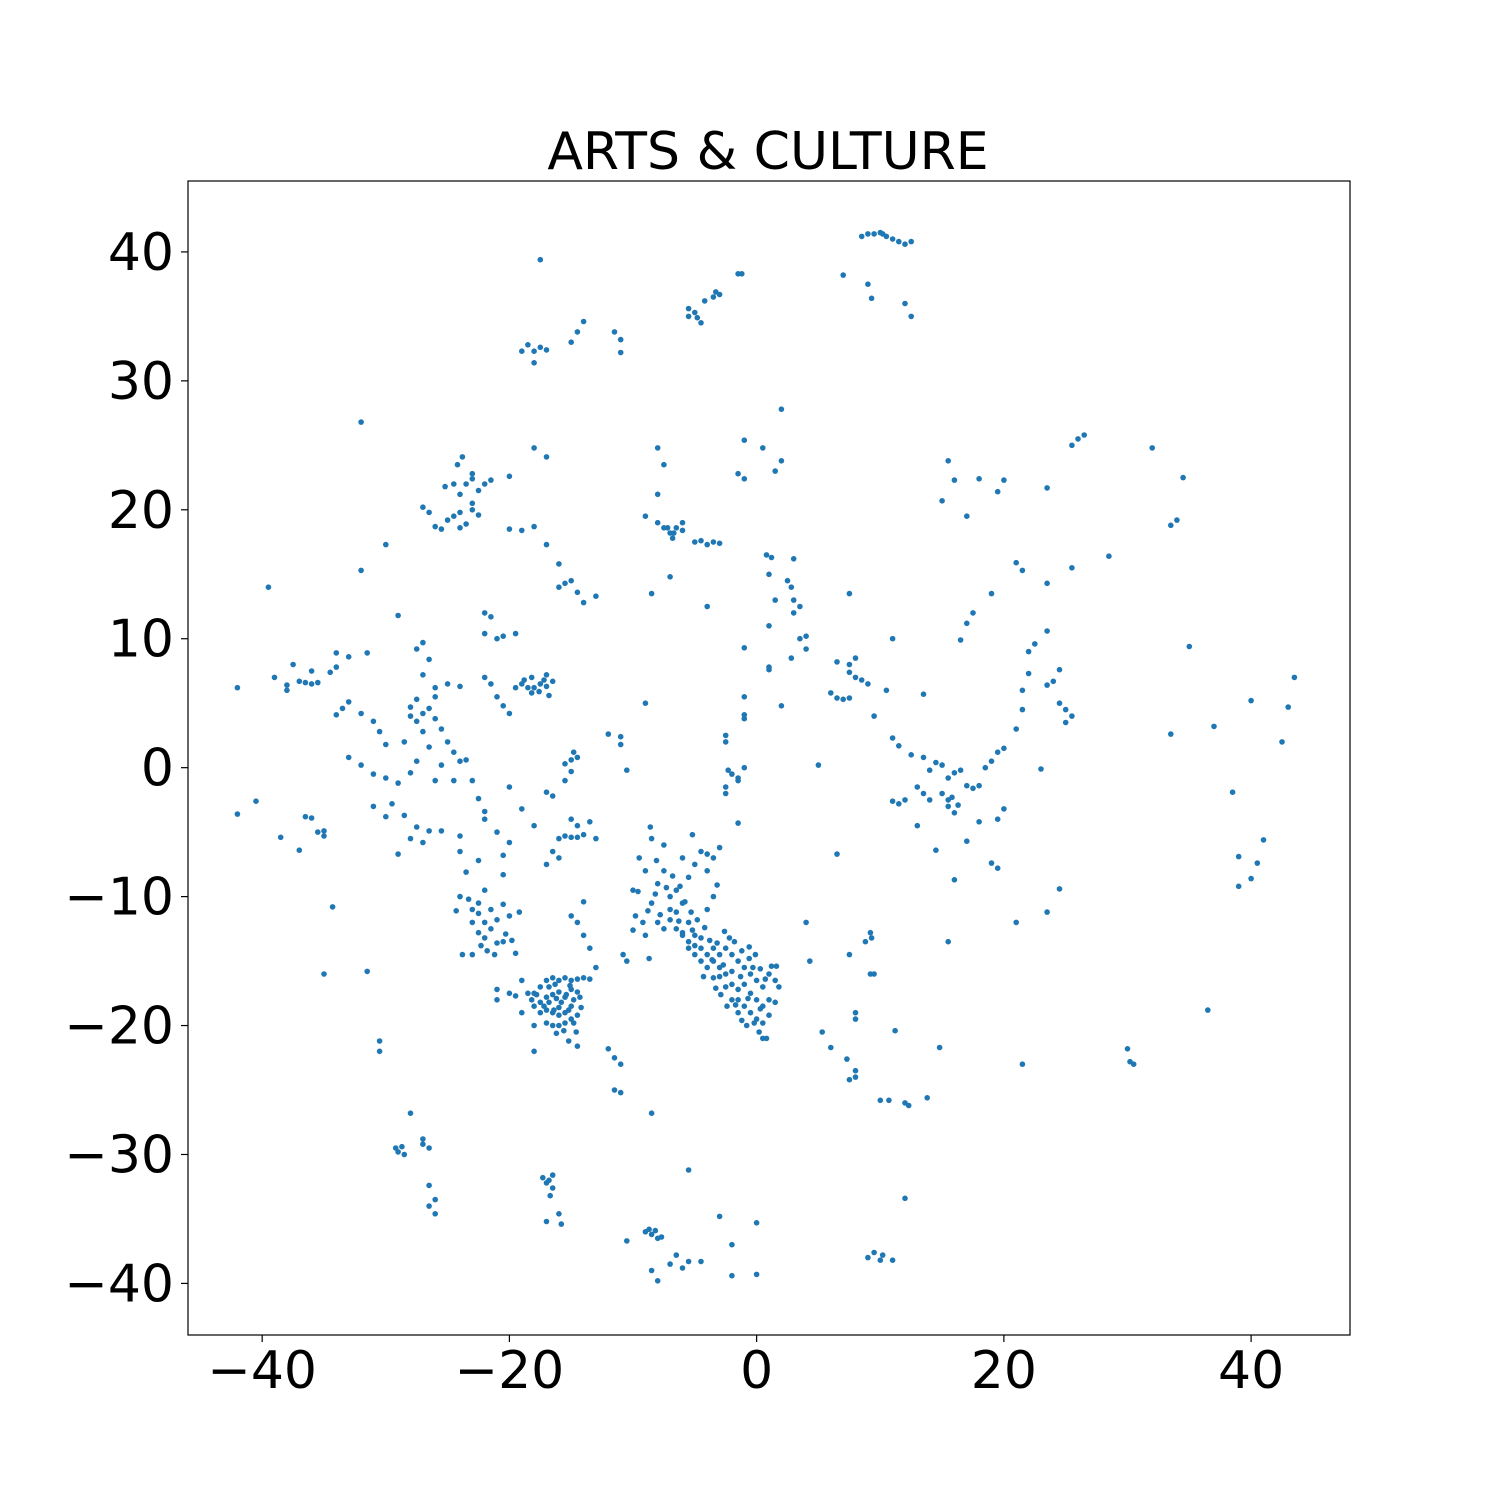 The width and height of the screenshot is (1500, 1500). I want to click on y-tick-label: −40, so click(119, 1284).